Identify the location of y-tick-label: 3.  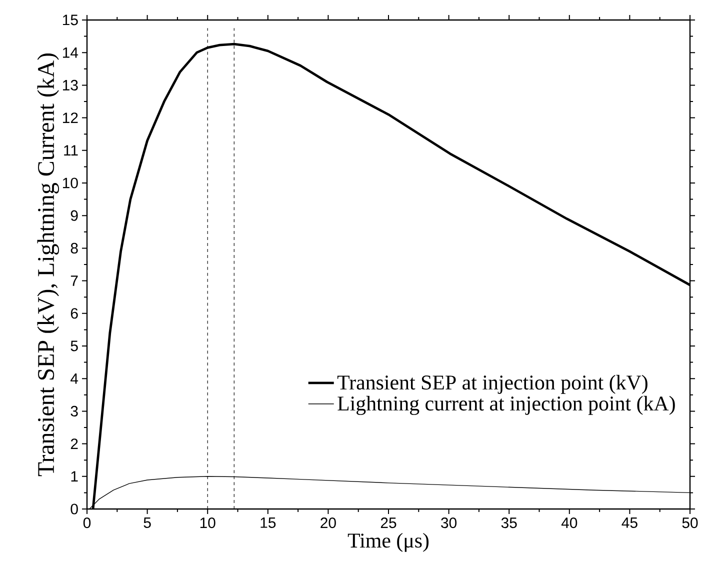
(74, 411).